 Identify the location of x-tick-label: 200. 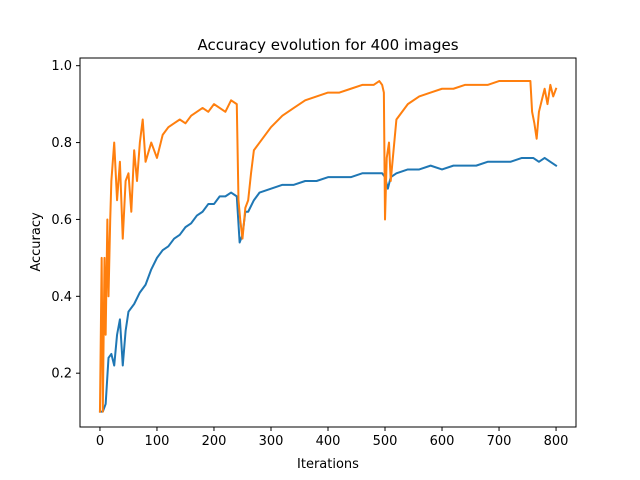
(214, 441).